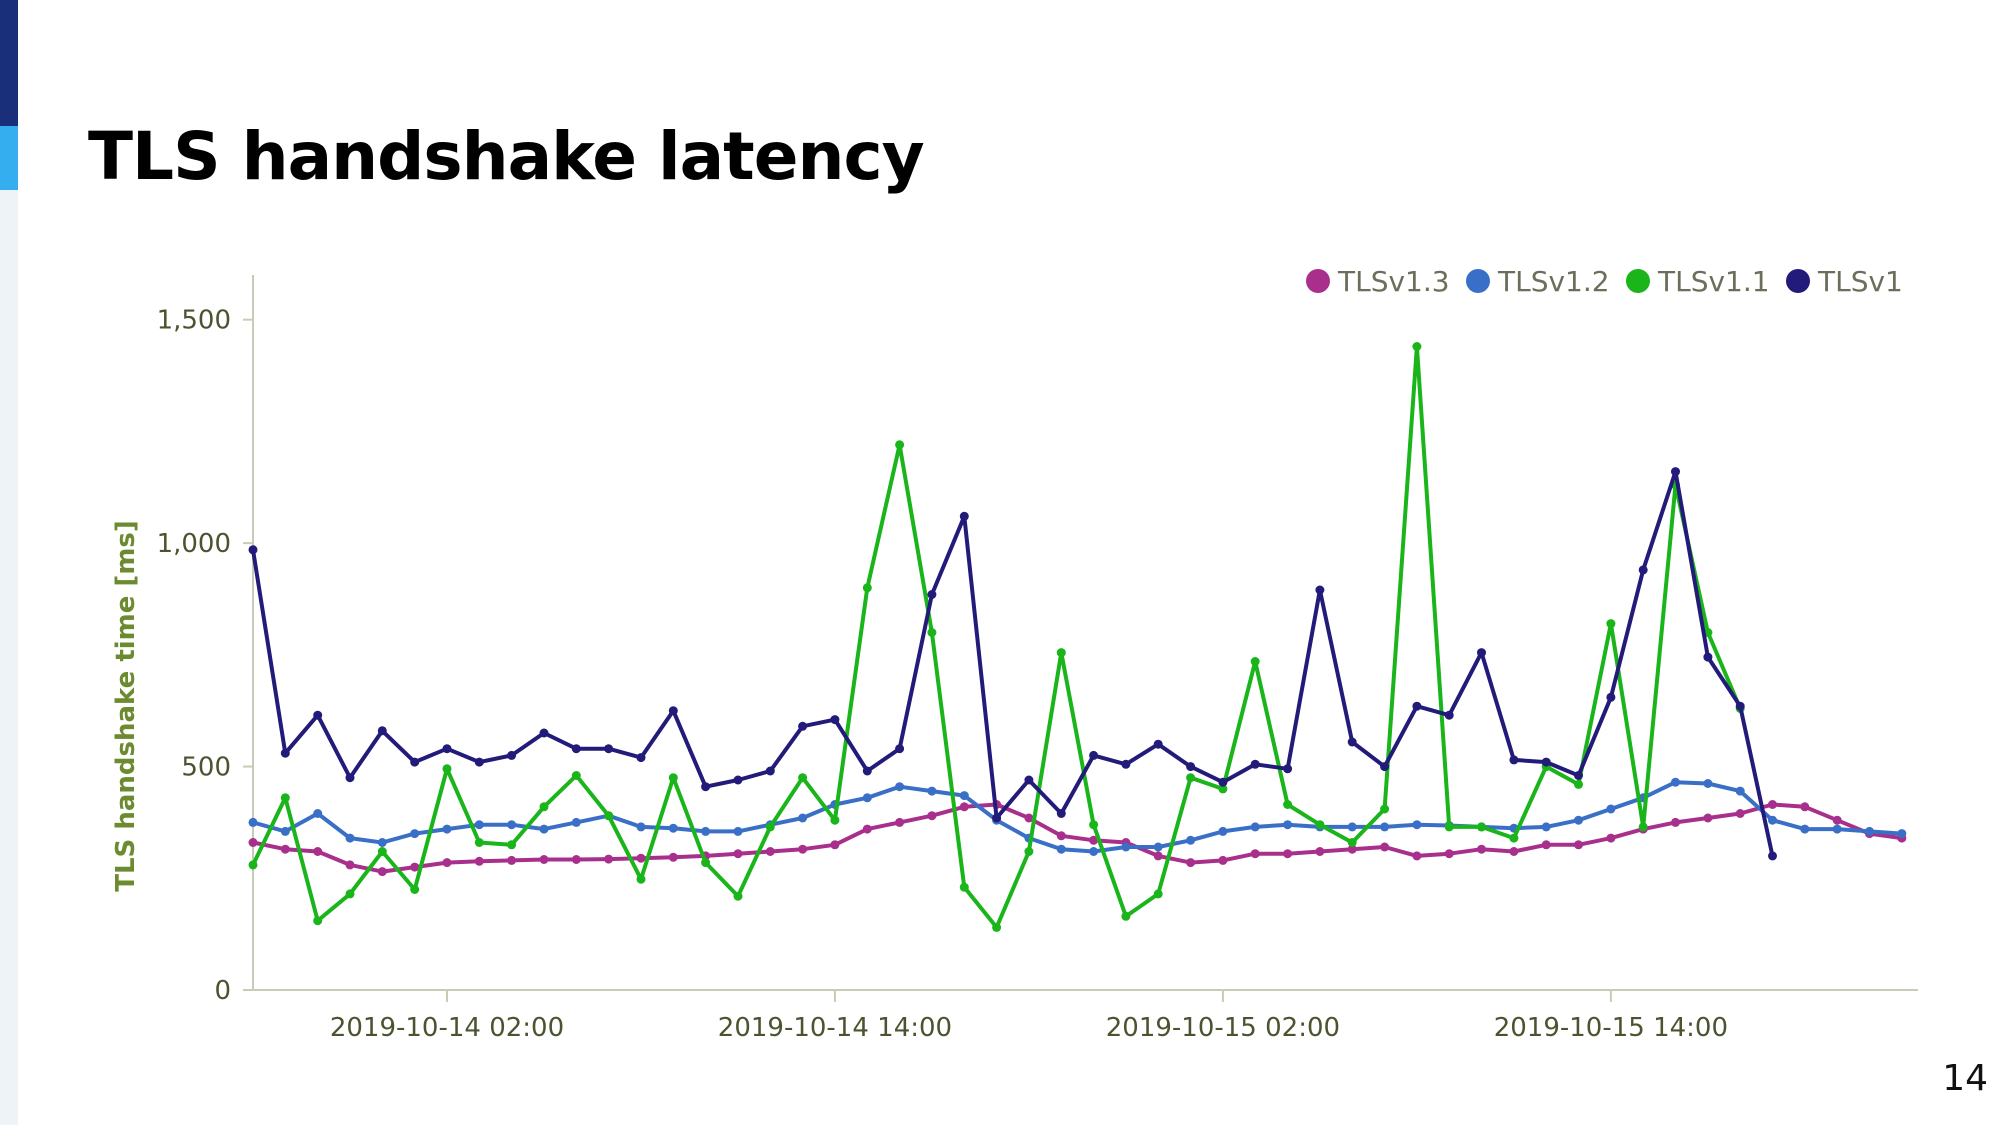 This screenshot has height=1125, width=2000. I want to click on chart-legend: TLSv1.3 TLSv1.2 TLSv1.1 TLSv1, so click(1604, 281).